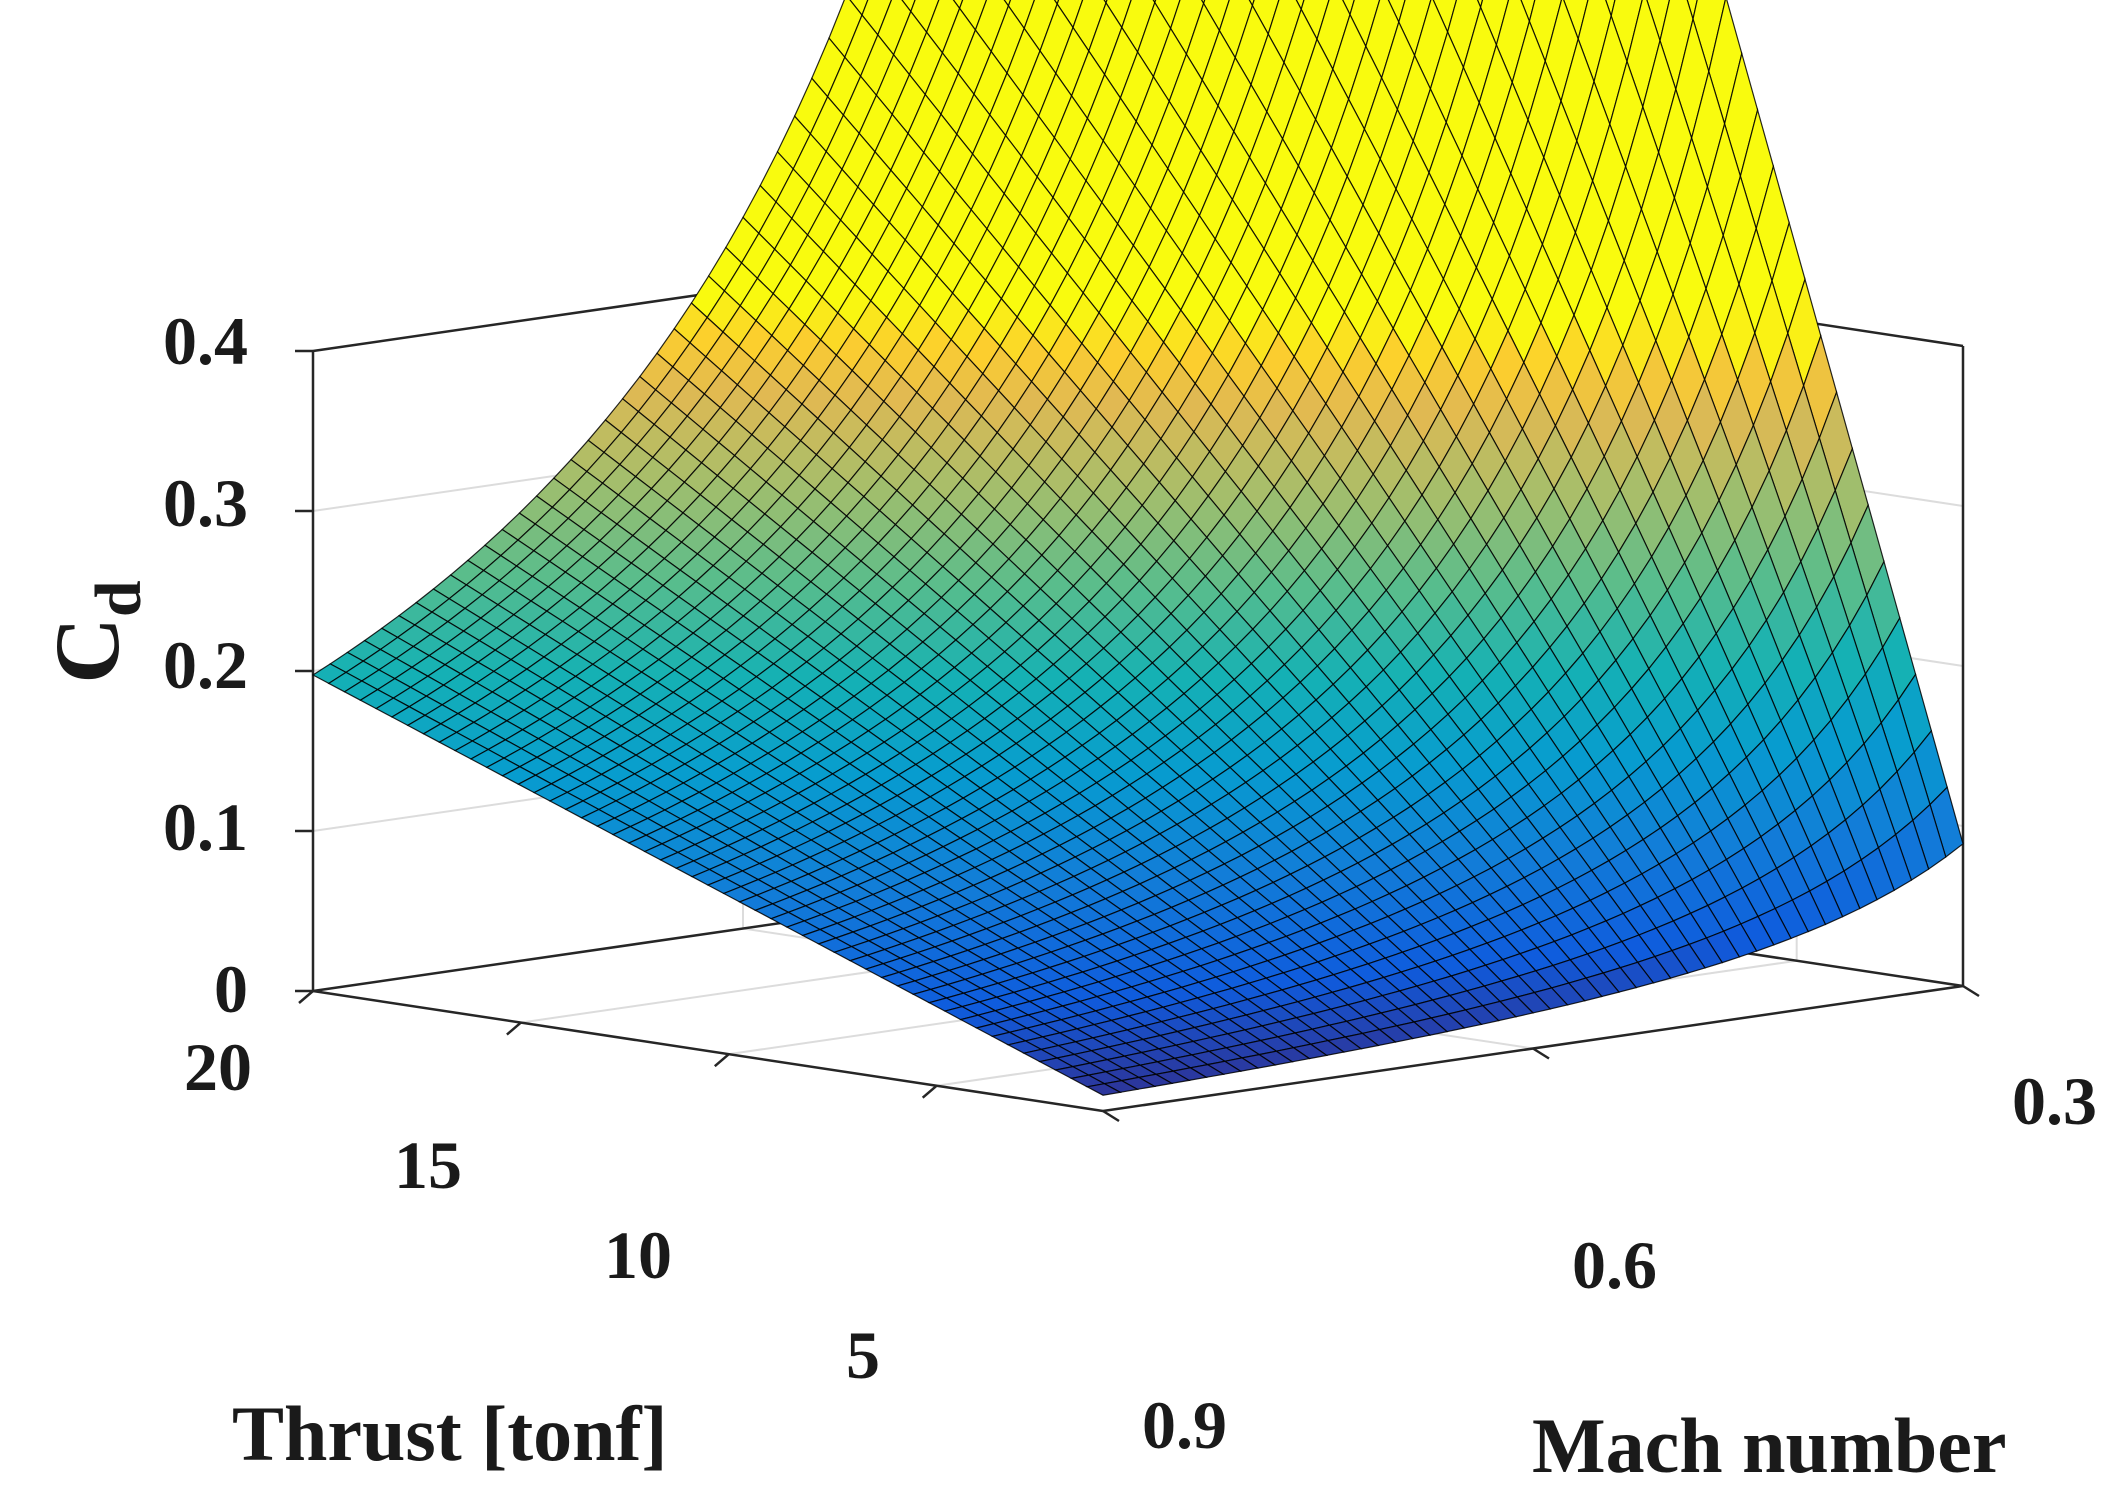 The width and height of the screenshot is (2118, 1499). Describe the element at coordinates (205, 827) in the screenshot. I see `z-tick-label-0.1: 0.1` at that location.